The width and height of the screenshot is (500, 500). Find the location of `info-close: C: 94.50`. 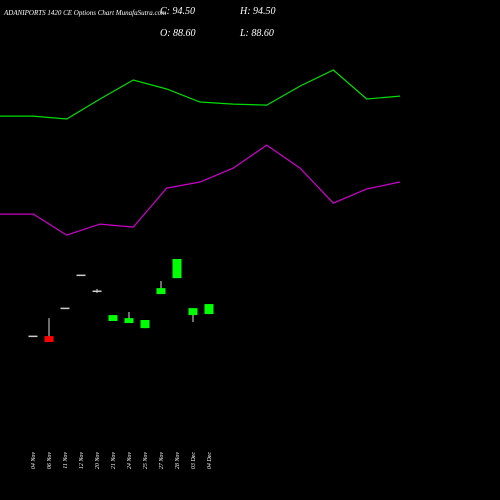

info-close: C: 94.50 is located at coordinates (177, 11).